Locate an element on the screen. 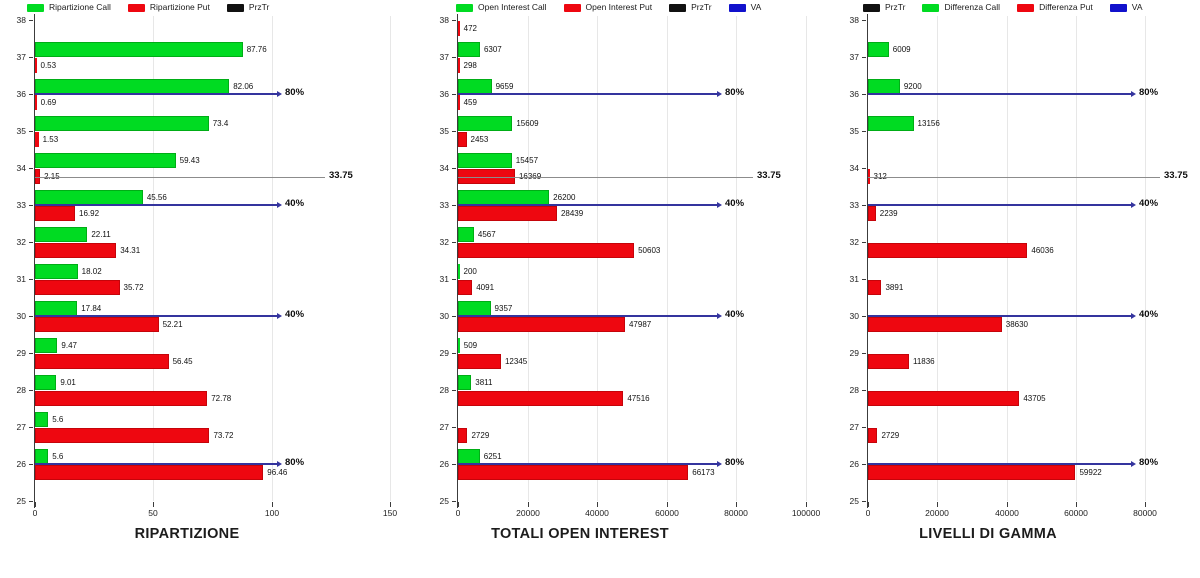 This screenshot has width=1200, height=578. bar-value-label: 17.84 is located at coordinates (91, 308).